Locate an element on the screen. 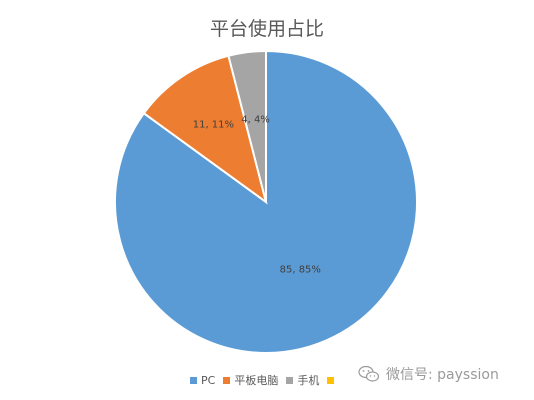 The image size is (534, 400). slice-data-label-0: 85, 85% is located at coordinates (300, 269).